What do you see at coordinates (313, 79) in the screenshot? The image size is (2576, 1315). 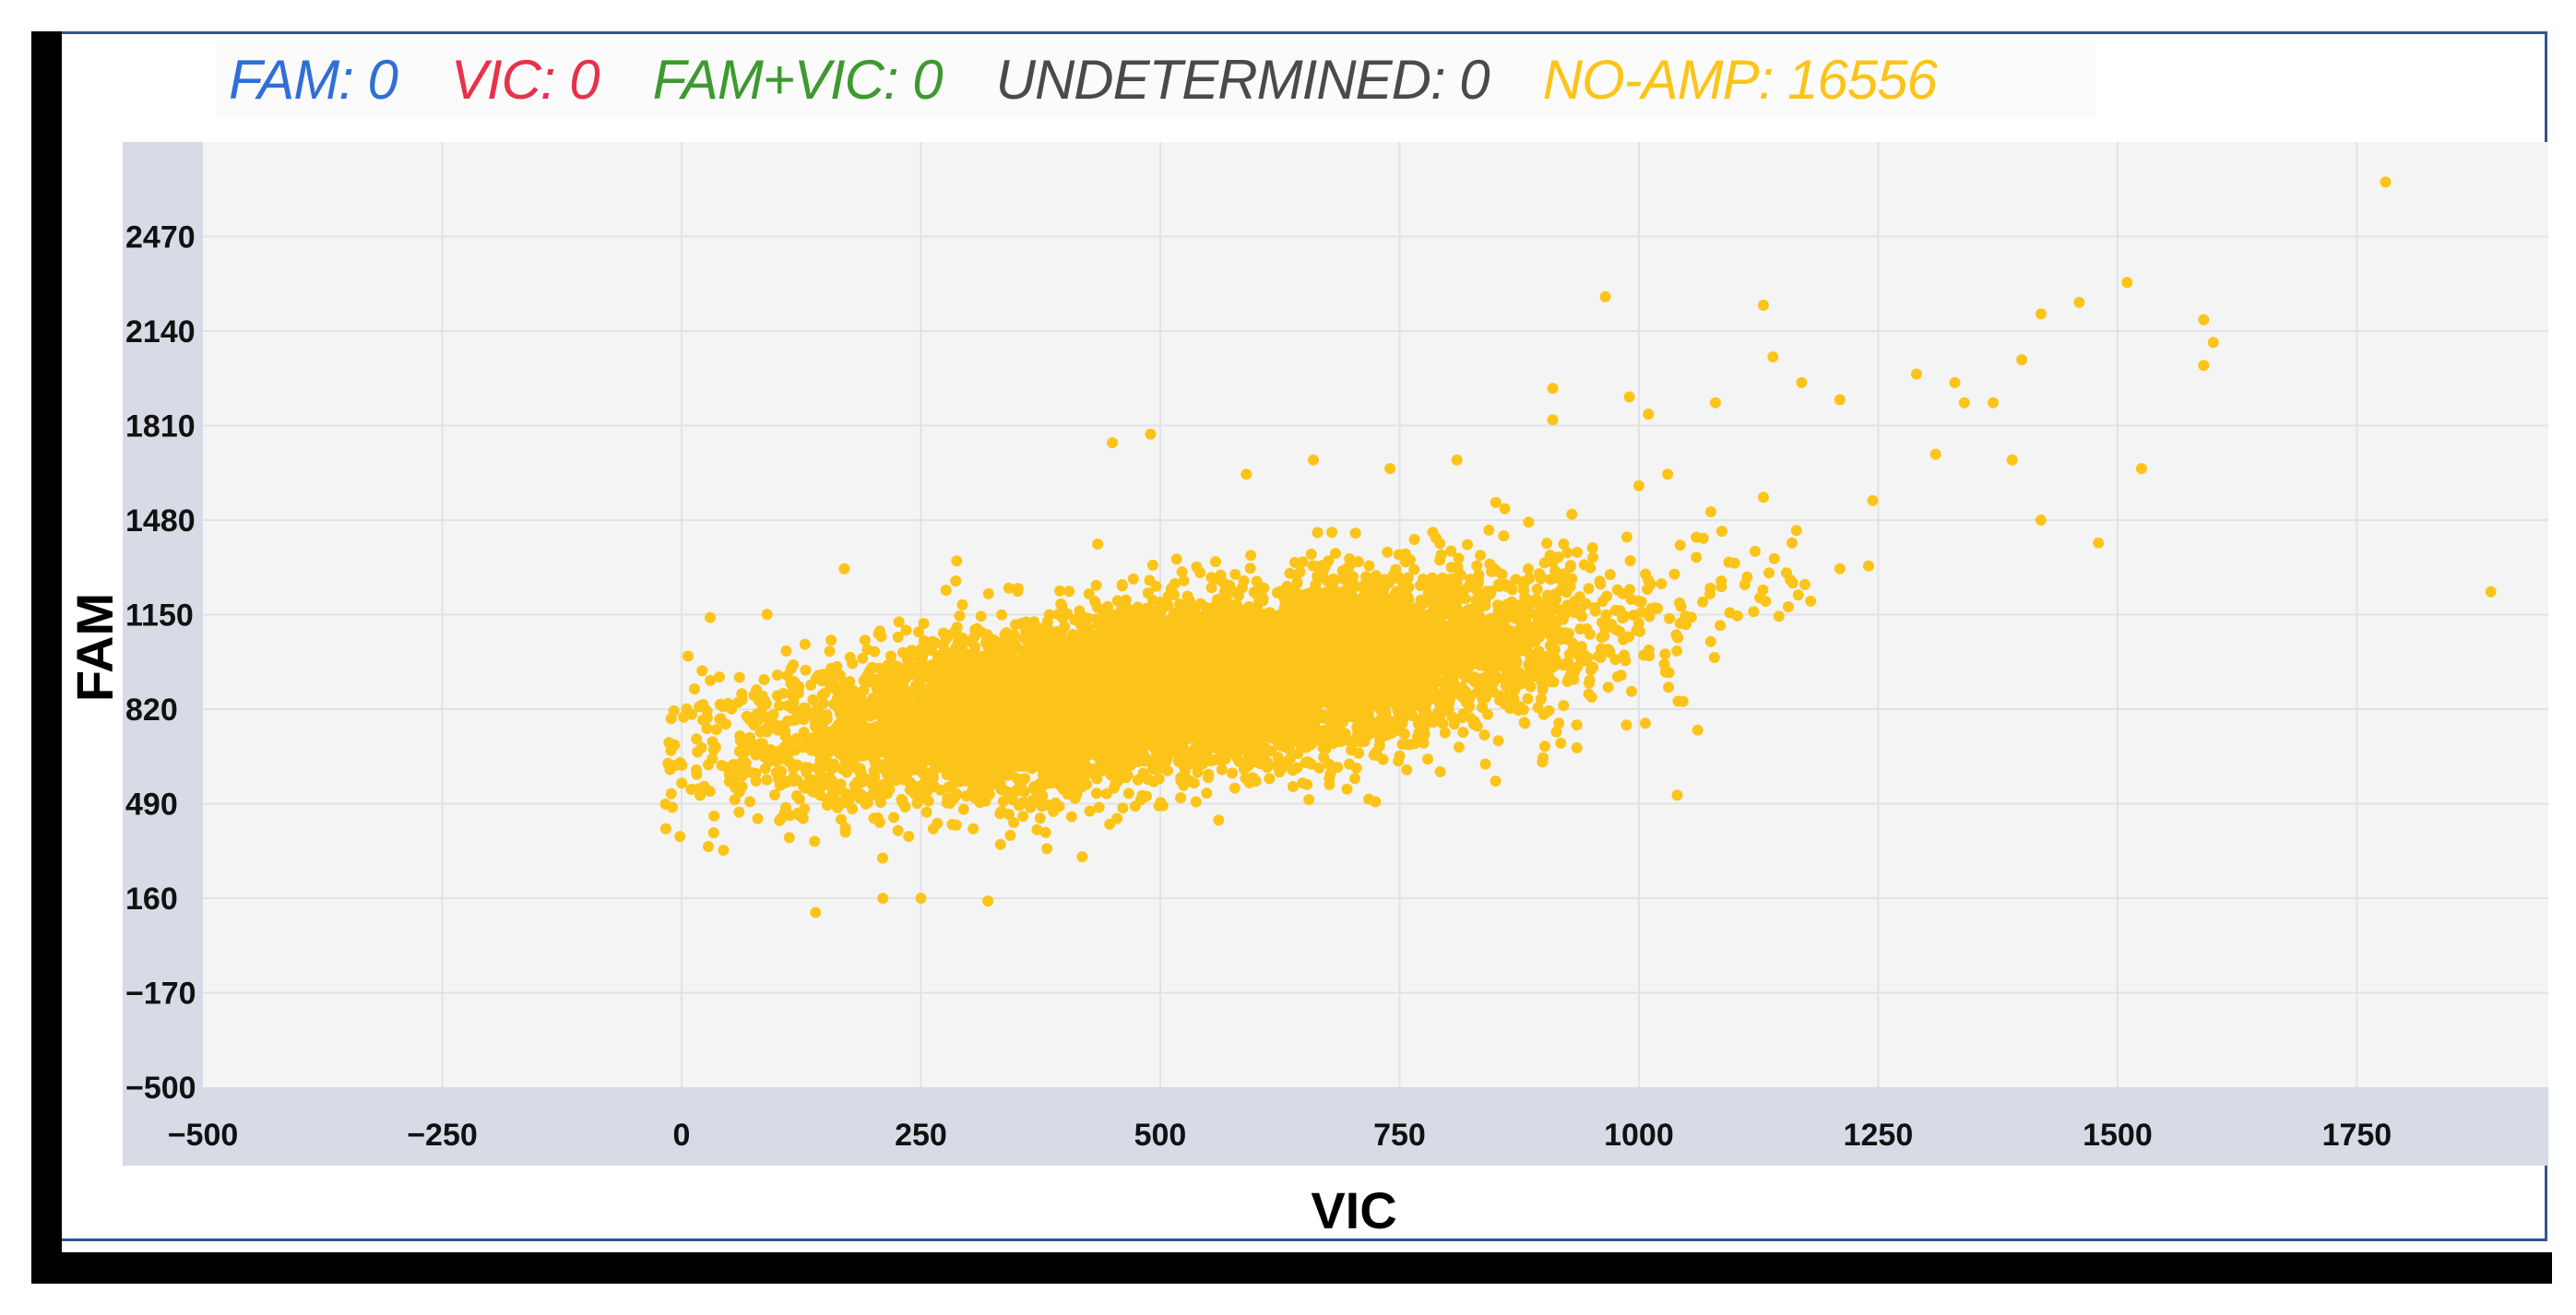 I see `legend-item-fam: FAM: 0` at bounding box center [313, 79].